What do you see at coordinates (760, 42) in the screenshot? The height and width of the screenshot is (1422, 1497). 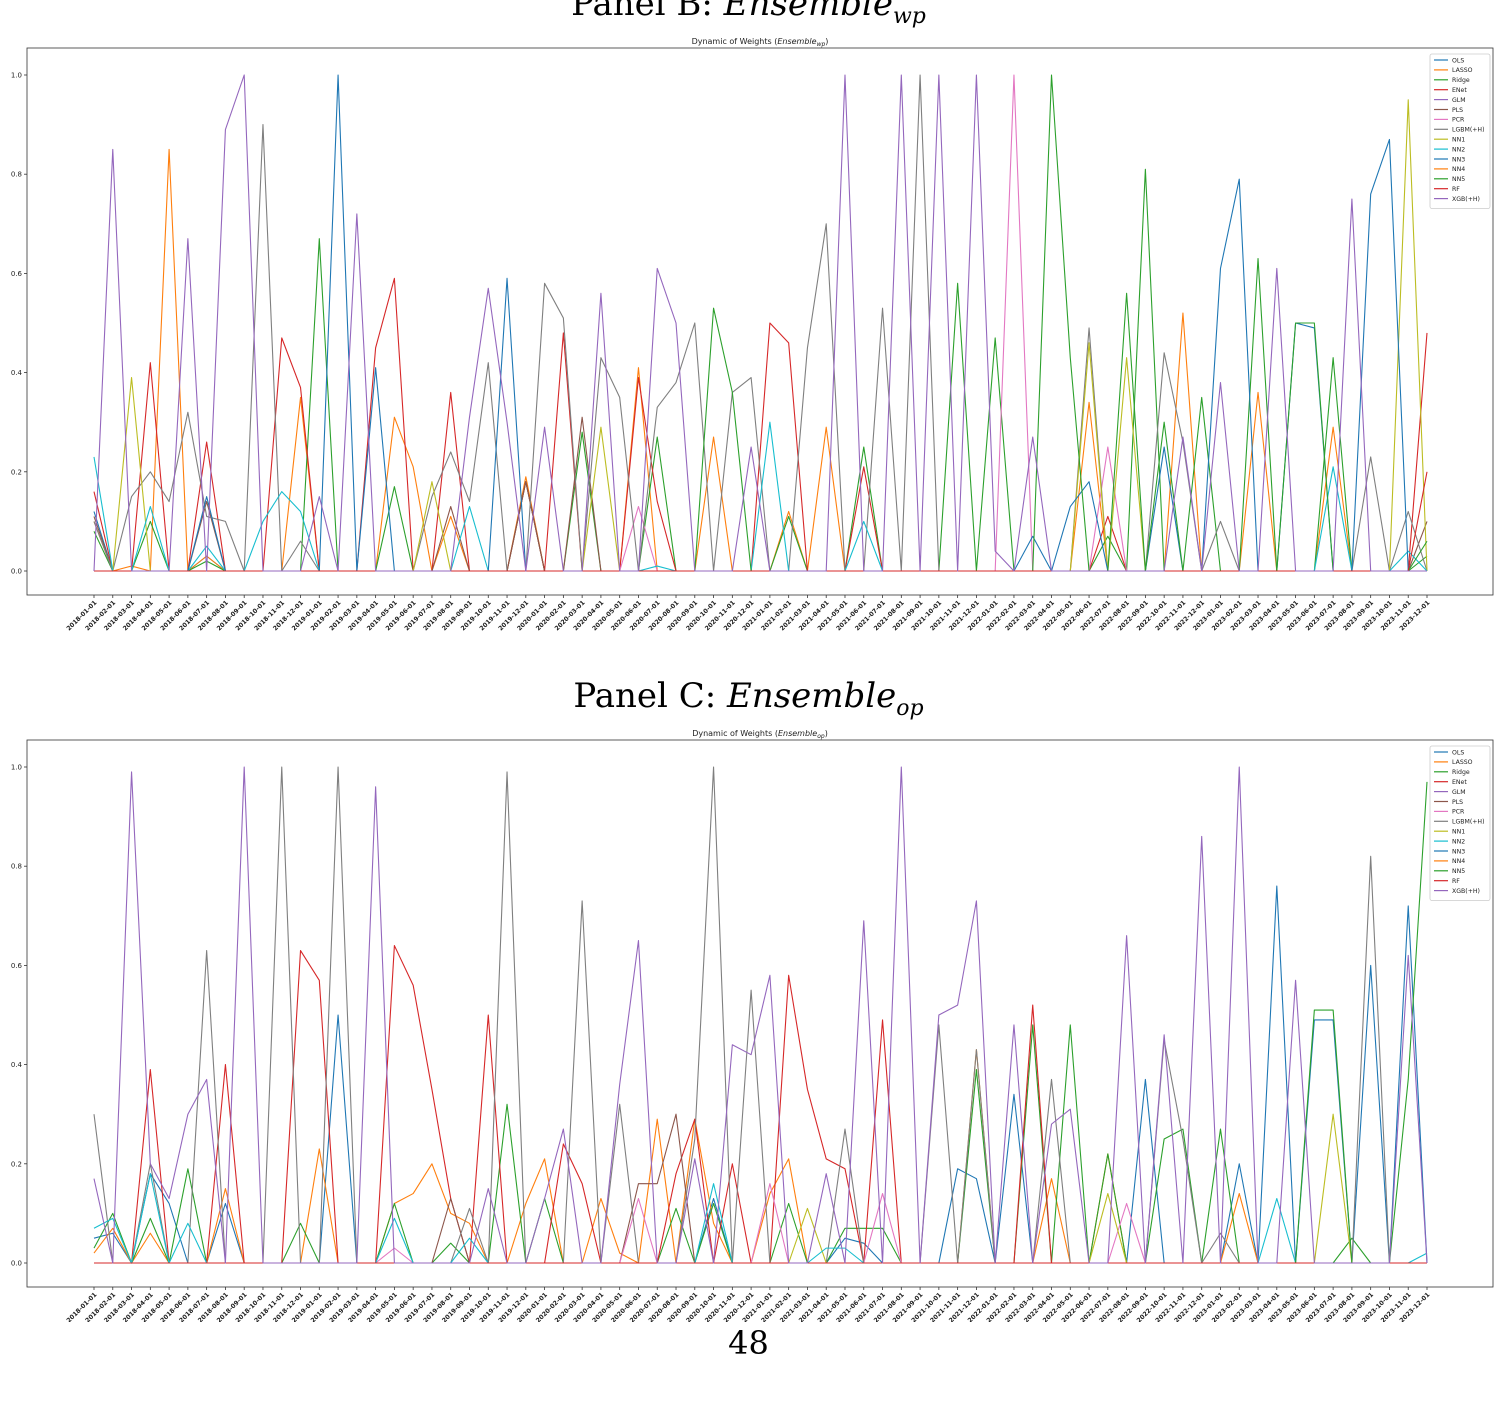 I see `chart-title: Dynamic of Weights (Ensemblewp)` at bounding box center [760, 42].